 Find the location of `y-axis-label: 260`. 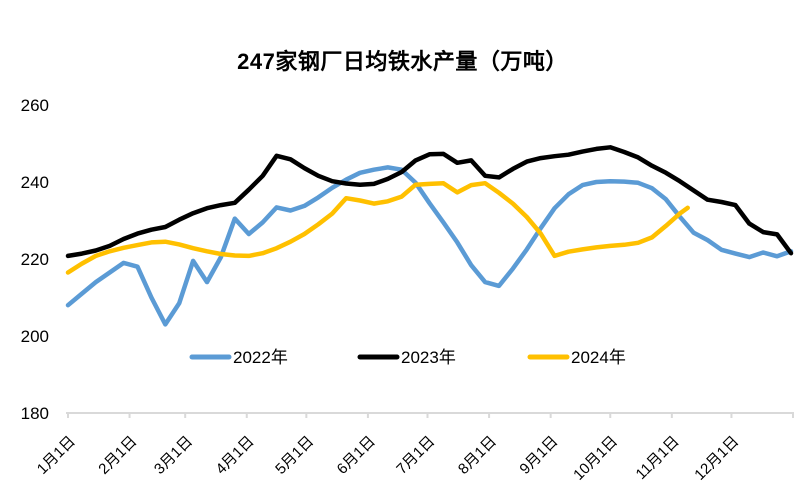

y-axis-label: 260 is located at coordinates (35, 105).